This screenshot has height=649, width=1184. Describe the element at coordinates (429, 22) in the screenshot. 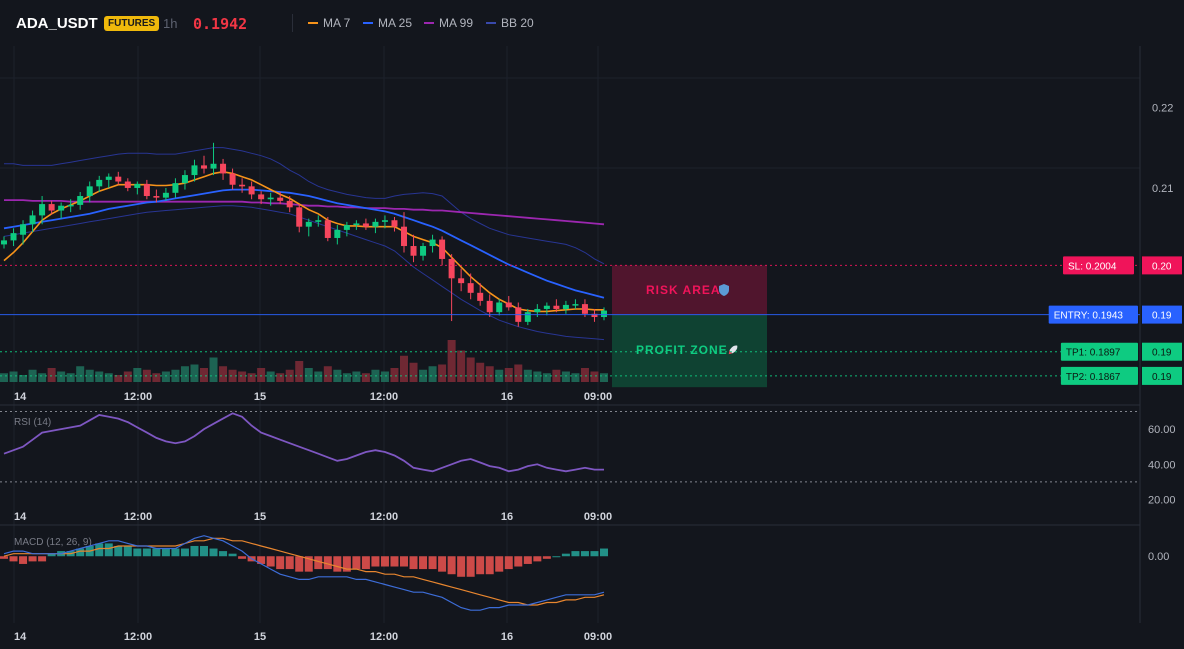

I see `legend-swatch-ma99` at that location.